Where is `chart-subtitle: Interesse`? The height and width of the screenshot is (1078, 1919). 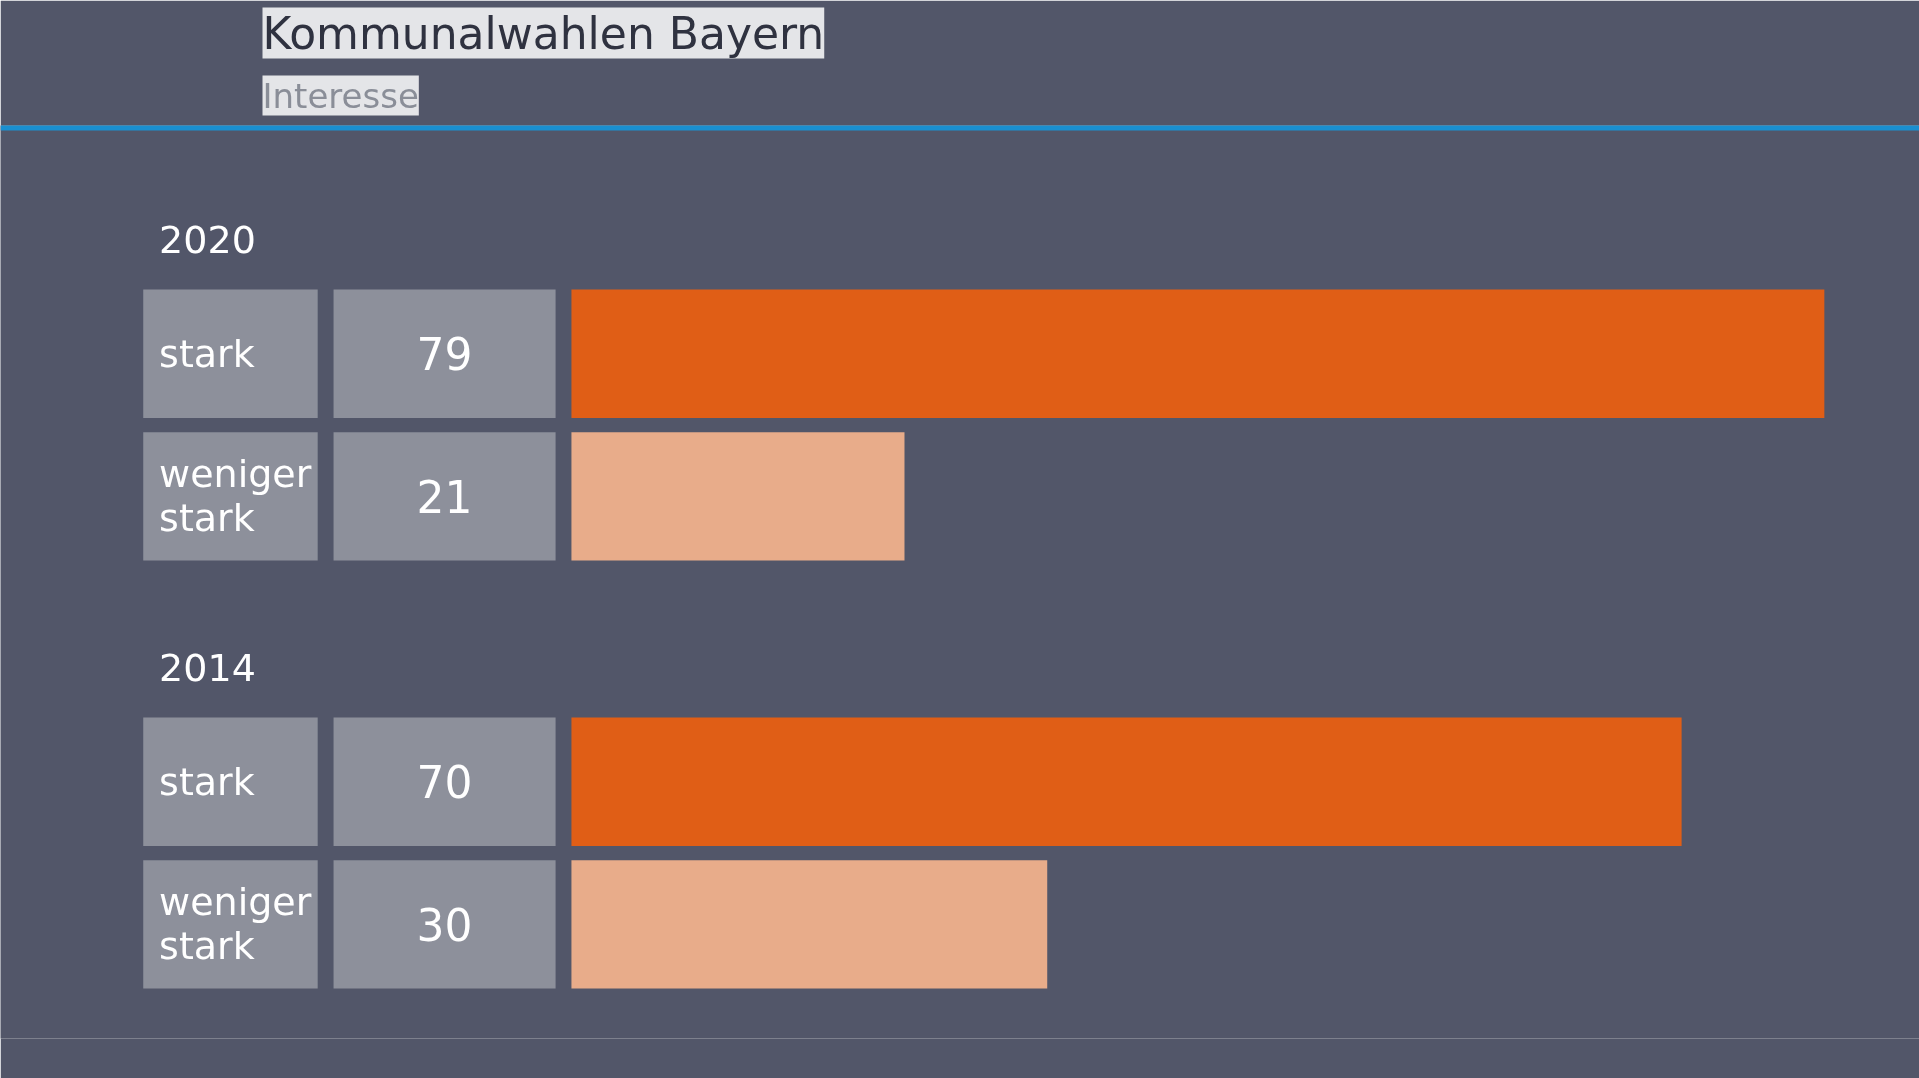
chart-subtitle: Interesse is located at coordinates (340, 95).